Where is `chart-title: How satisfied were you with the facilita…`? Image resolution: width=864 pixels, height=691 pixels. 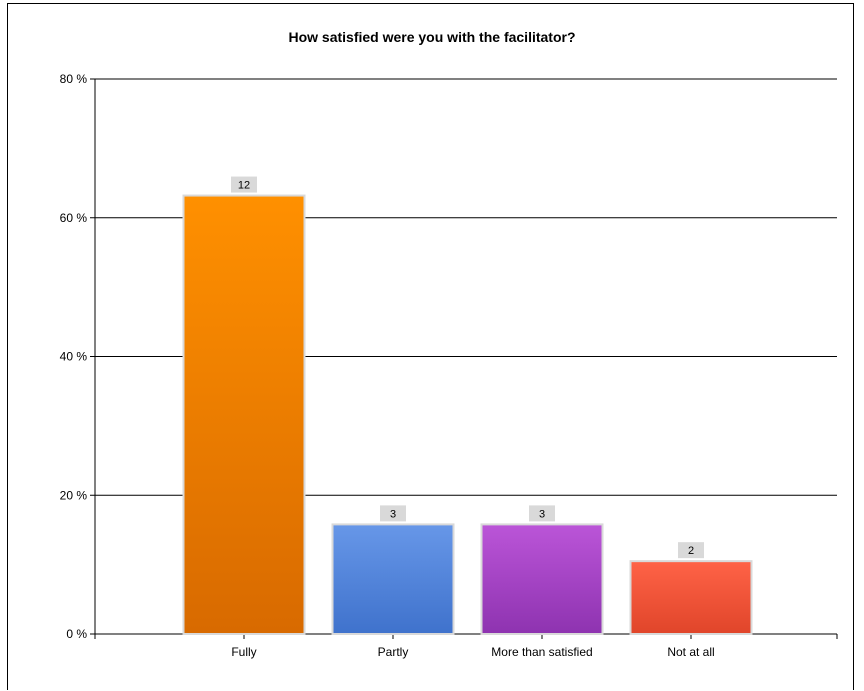
chart-title: How satisfied were you with the facilita… is located at coordinates (431, 37).